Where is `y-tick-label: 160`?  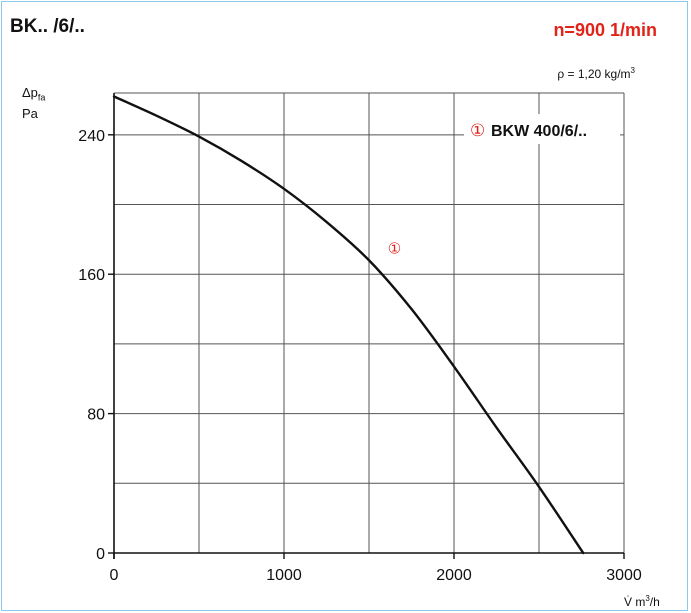 y-tick-label: 160 is located at coordinates (91, 275).